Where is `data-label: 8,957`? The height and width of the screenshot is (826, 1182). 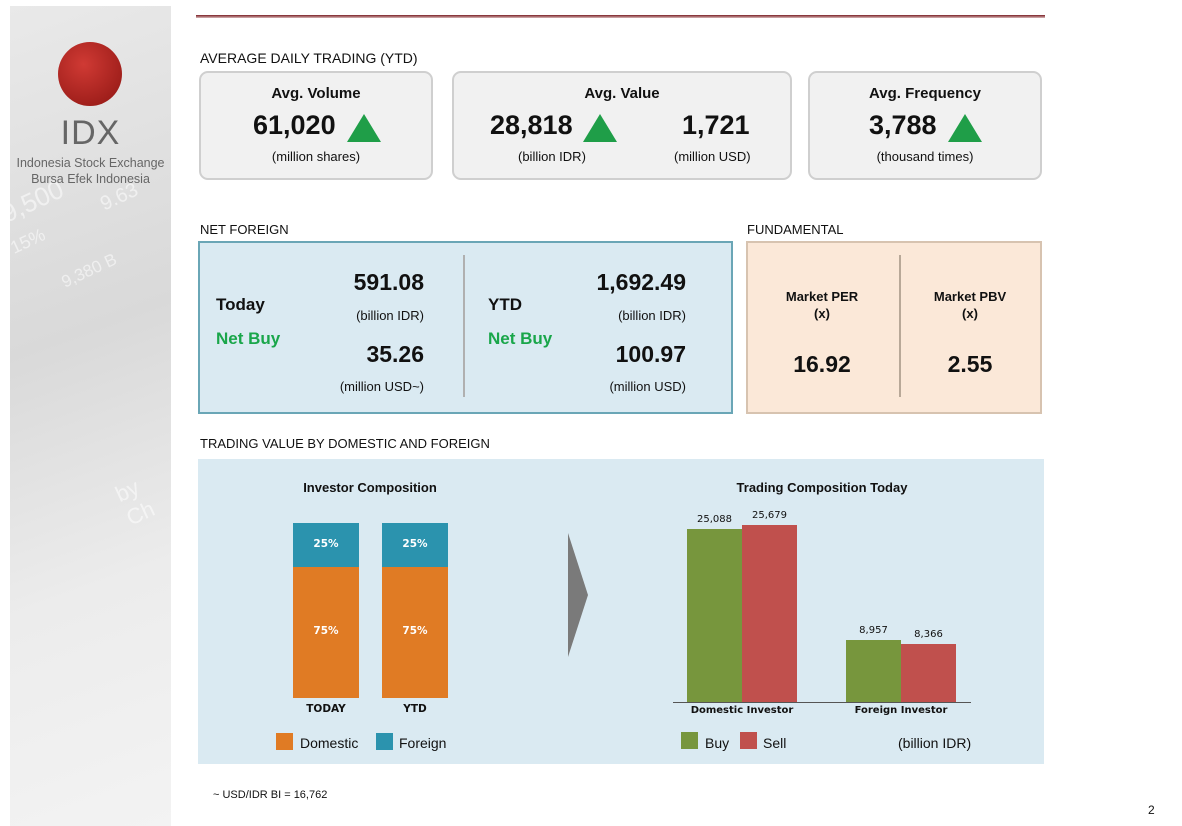 data-label: 8,957 is located at coordinates (873, 631).